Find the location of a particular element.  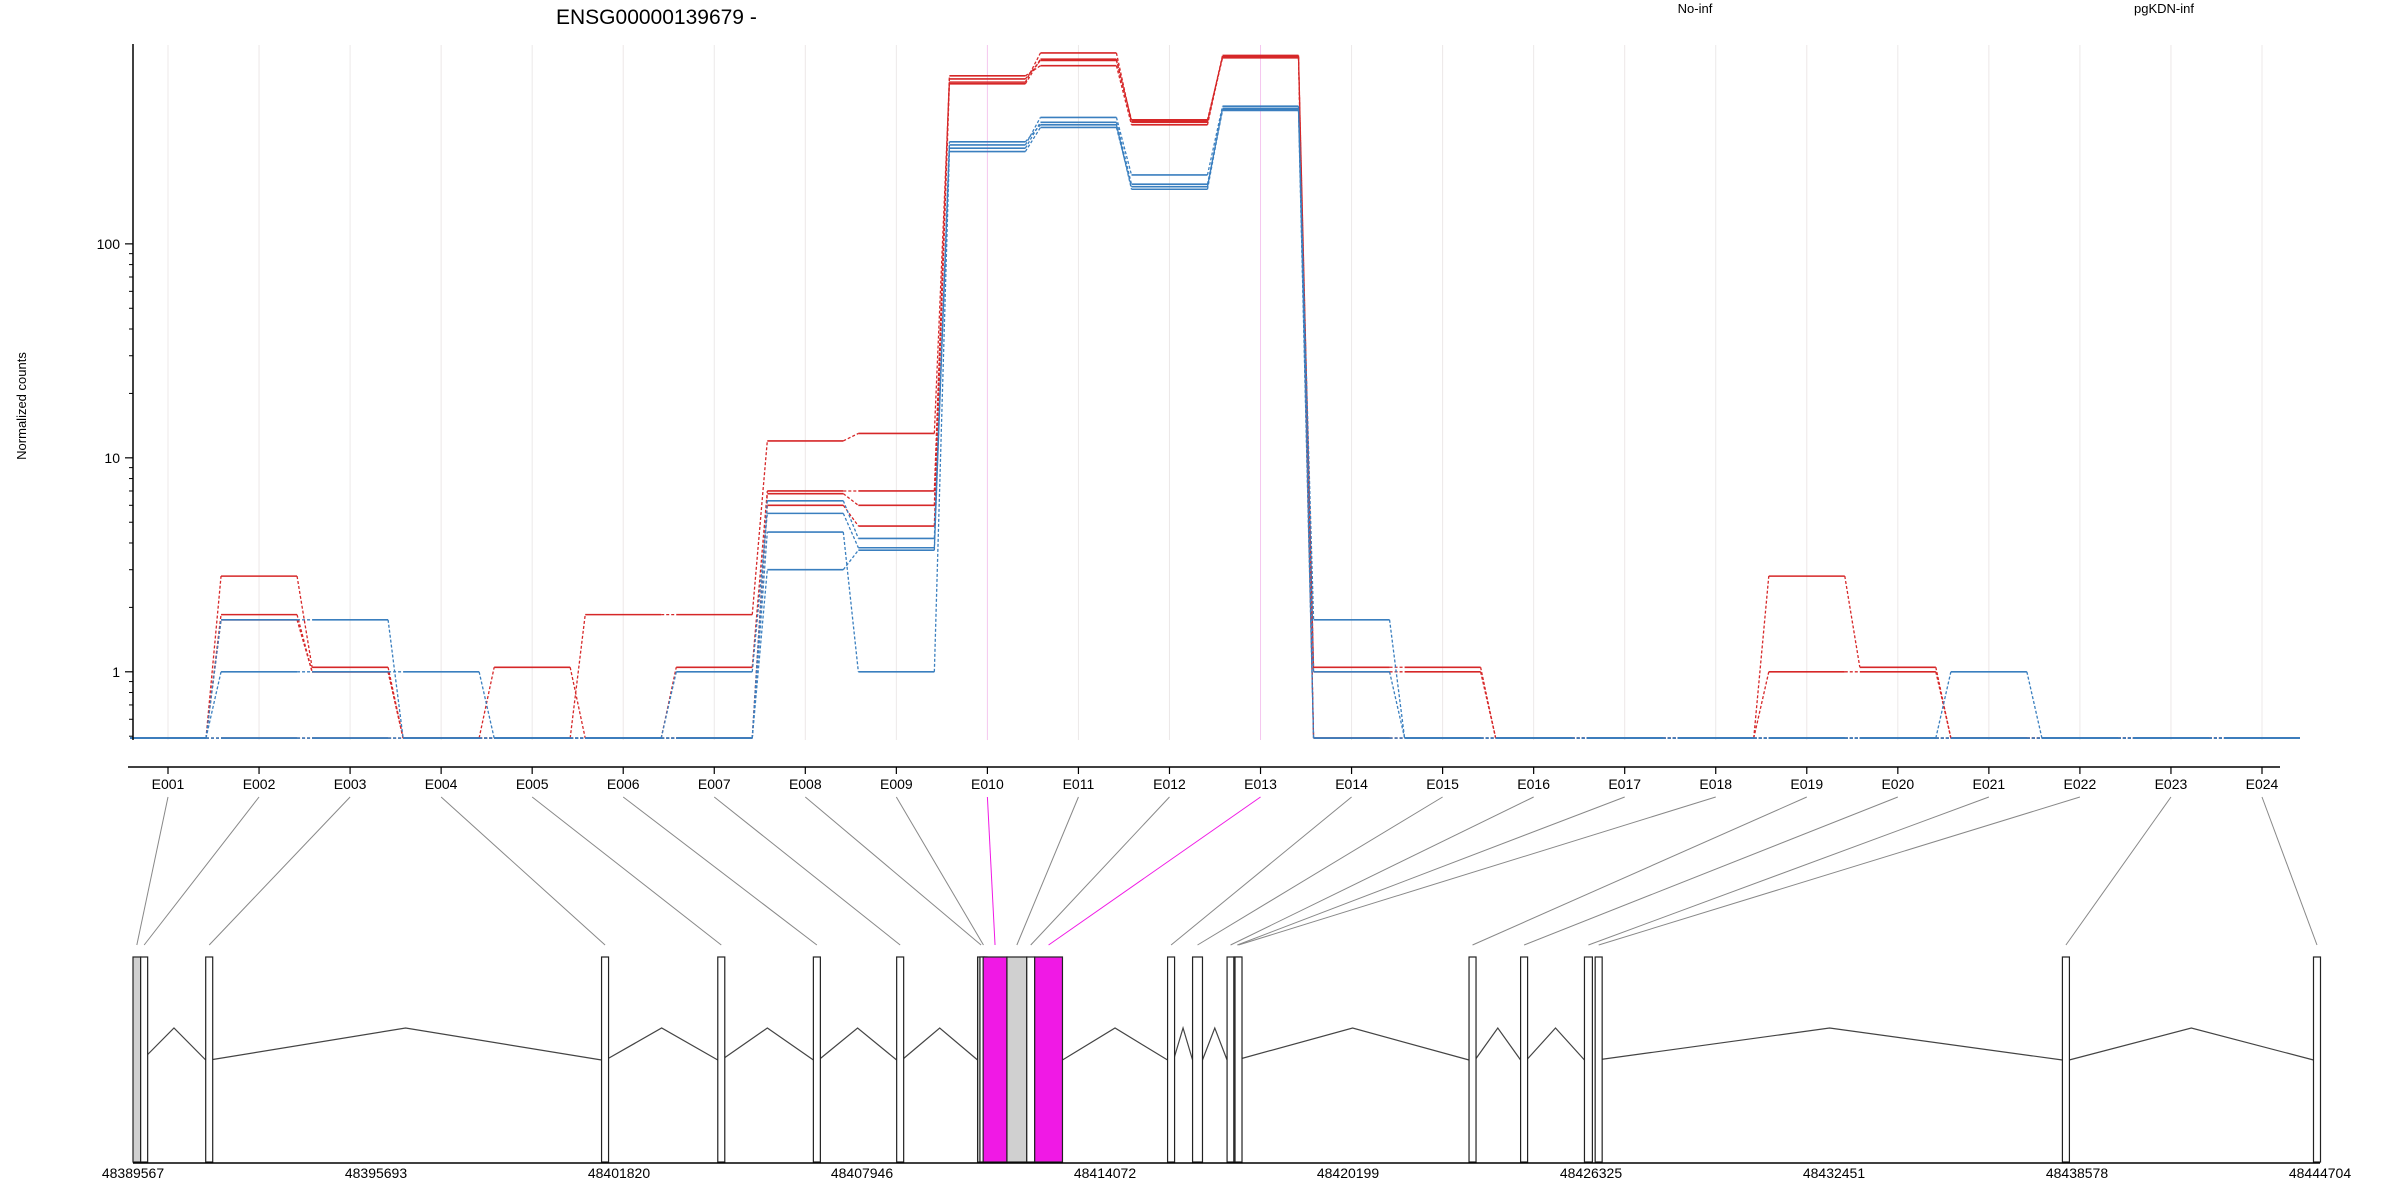

exon-connector-e020 is located at coordinates (1711, 871).